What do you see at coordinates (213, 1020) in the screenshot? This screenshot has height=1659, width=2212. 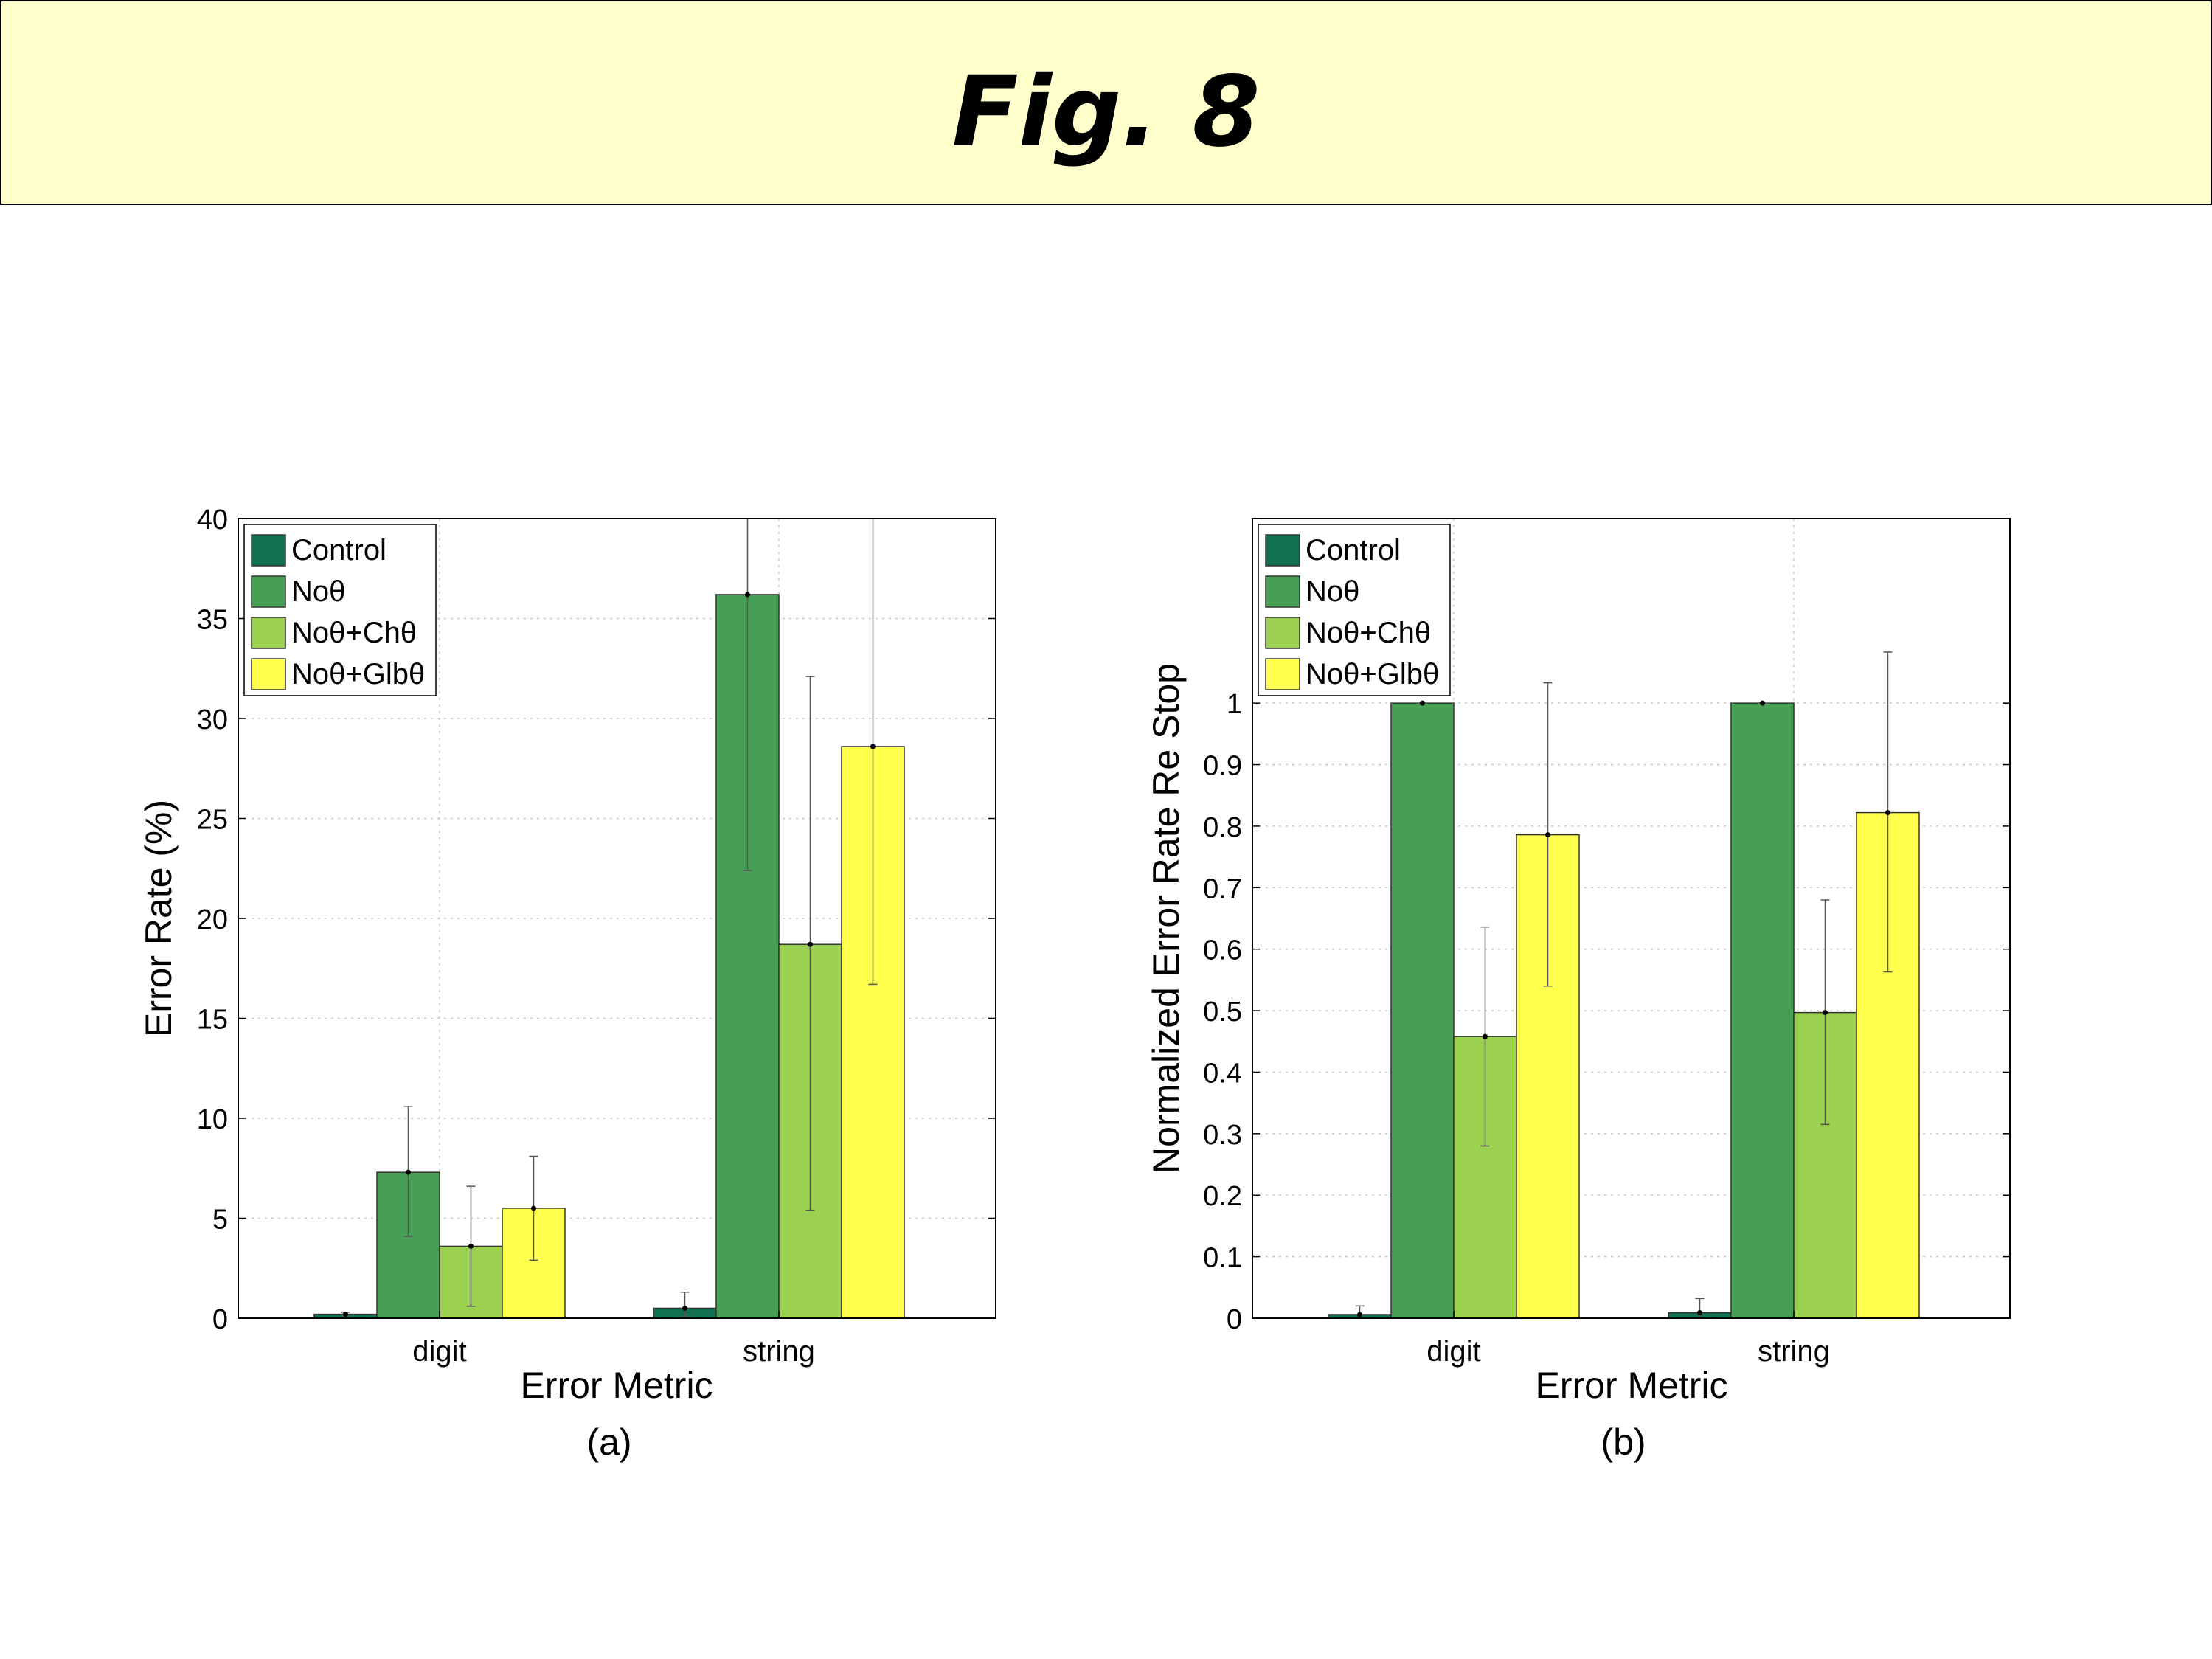 I see `y-tick-label: 15` at bounding box center [213, 1020].